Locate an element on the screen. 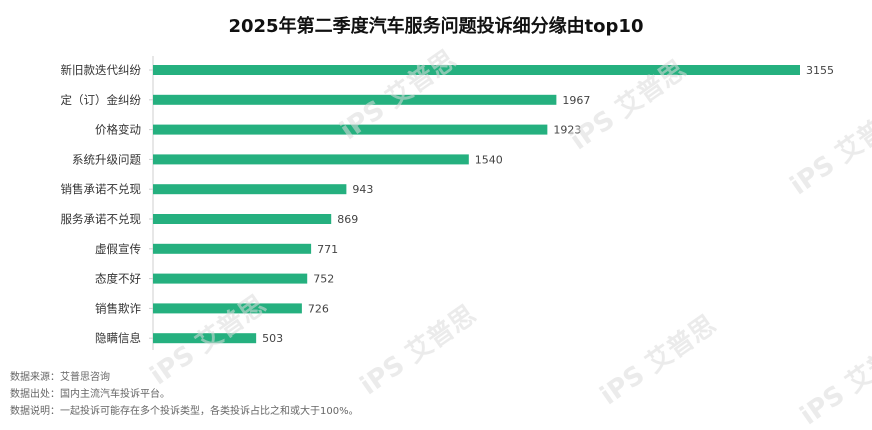 This screenshot has width=872, height=430. category-label: 销售欺诈 is located at coordinates (118, 308).